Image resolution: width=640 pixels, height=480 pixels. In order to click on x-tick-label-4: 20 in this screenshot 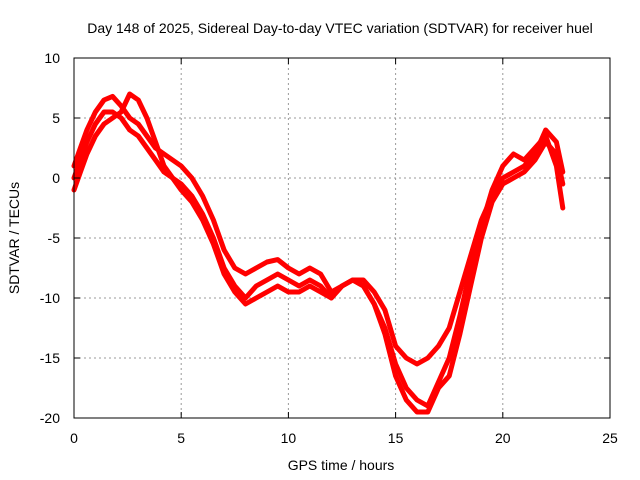, I will do `click(503, 438)`.